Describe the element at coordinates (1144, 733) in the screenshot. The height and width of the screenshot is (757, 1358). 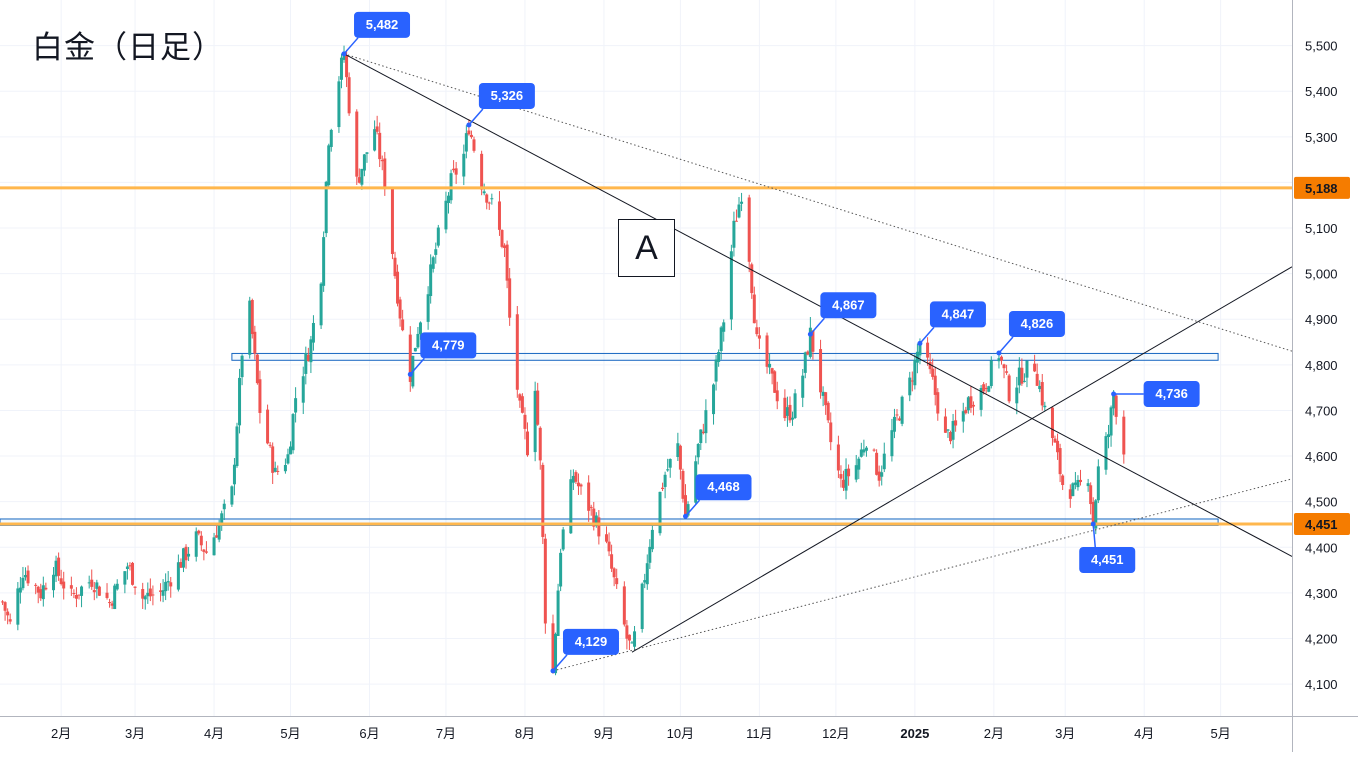
I see `x-tick-label: 4月` at that location.